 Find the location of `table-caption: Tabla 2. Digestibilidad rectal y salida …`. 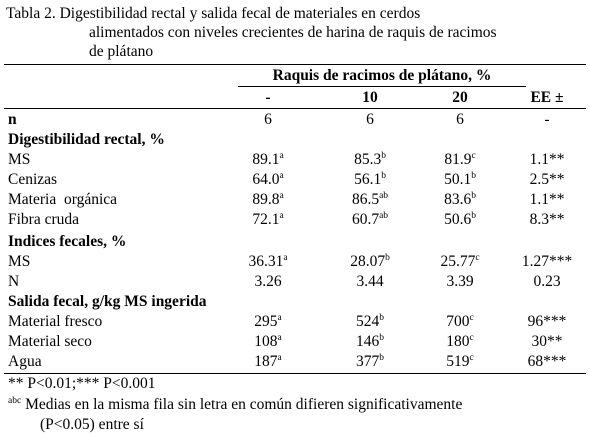

table-caption: Tabla 2. Digestibilidad rectal y salida … is located at coordinates (293, 32).